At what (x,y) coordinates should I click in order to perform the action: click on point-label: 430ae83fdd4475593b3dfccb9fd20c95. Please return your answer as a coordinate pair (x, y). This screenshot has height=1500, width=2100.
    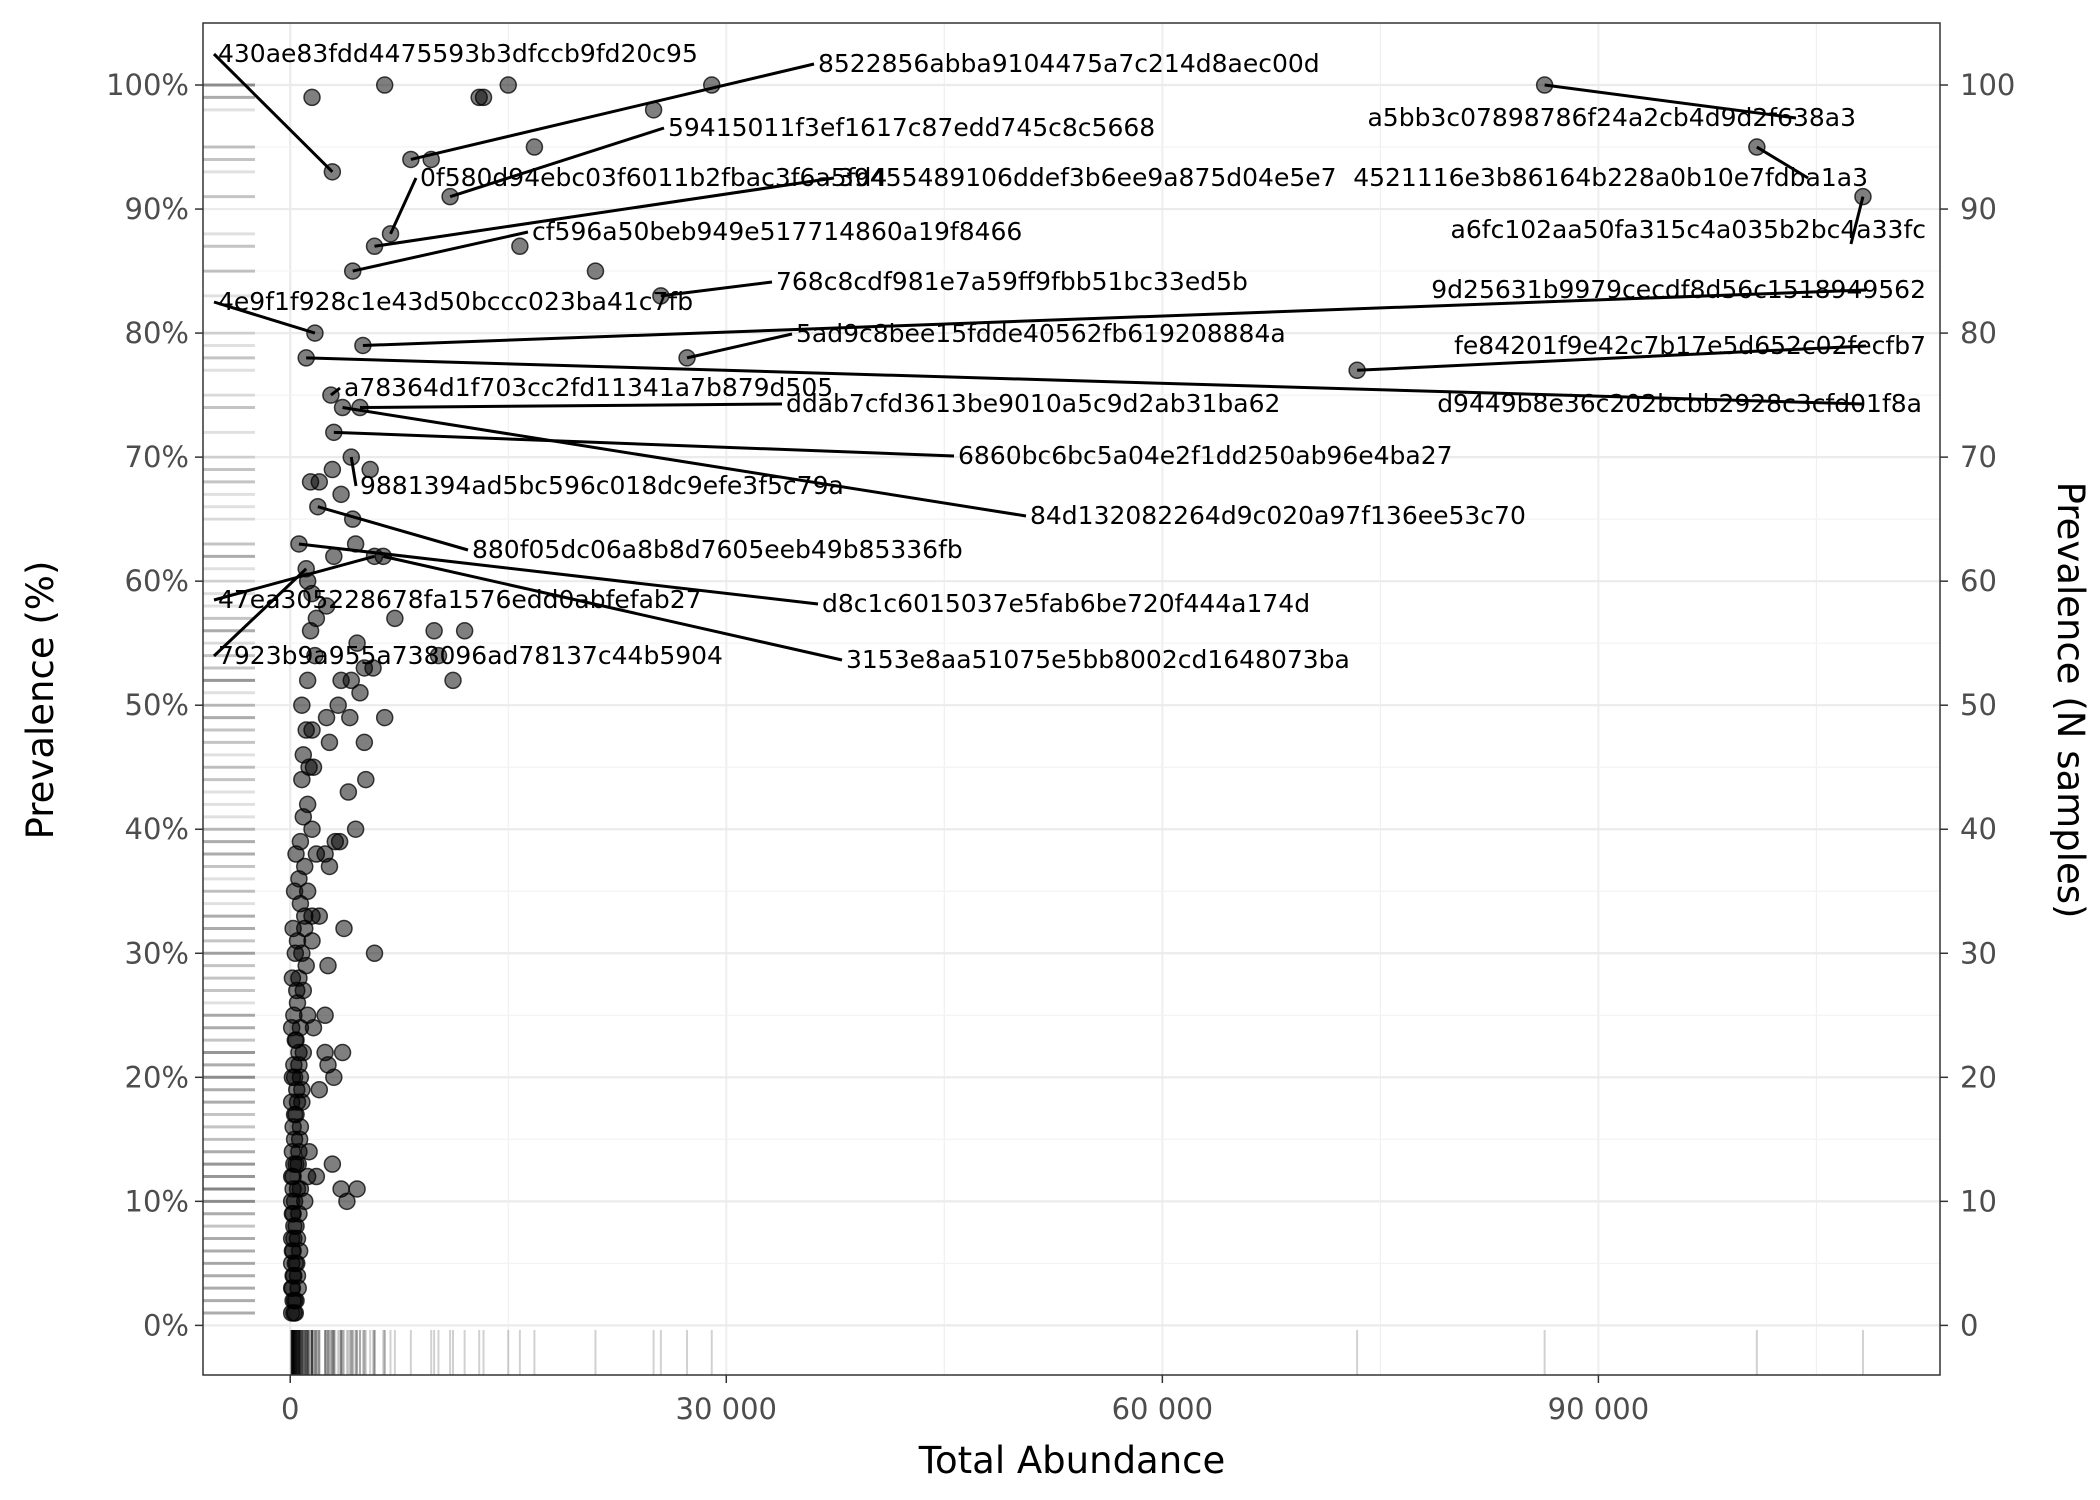
    Looking at the image, I should click on (458, 53).